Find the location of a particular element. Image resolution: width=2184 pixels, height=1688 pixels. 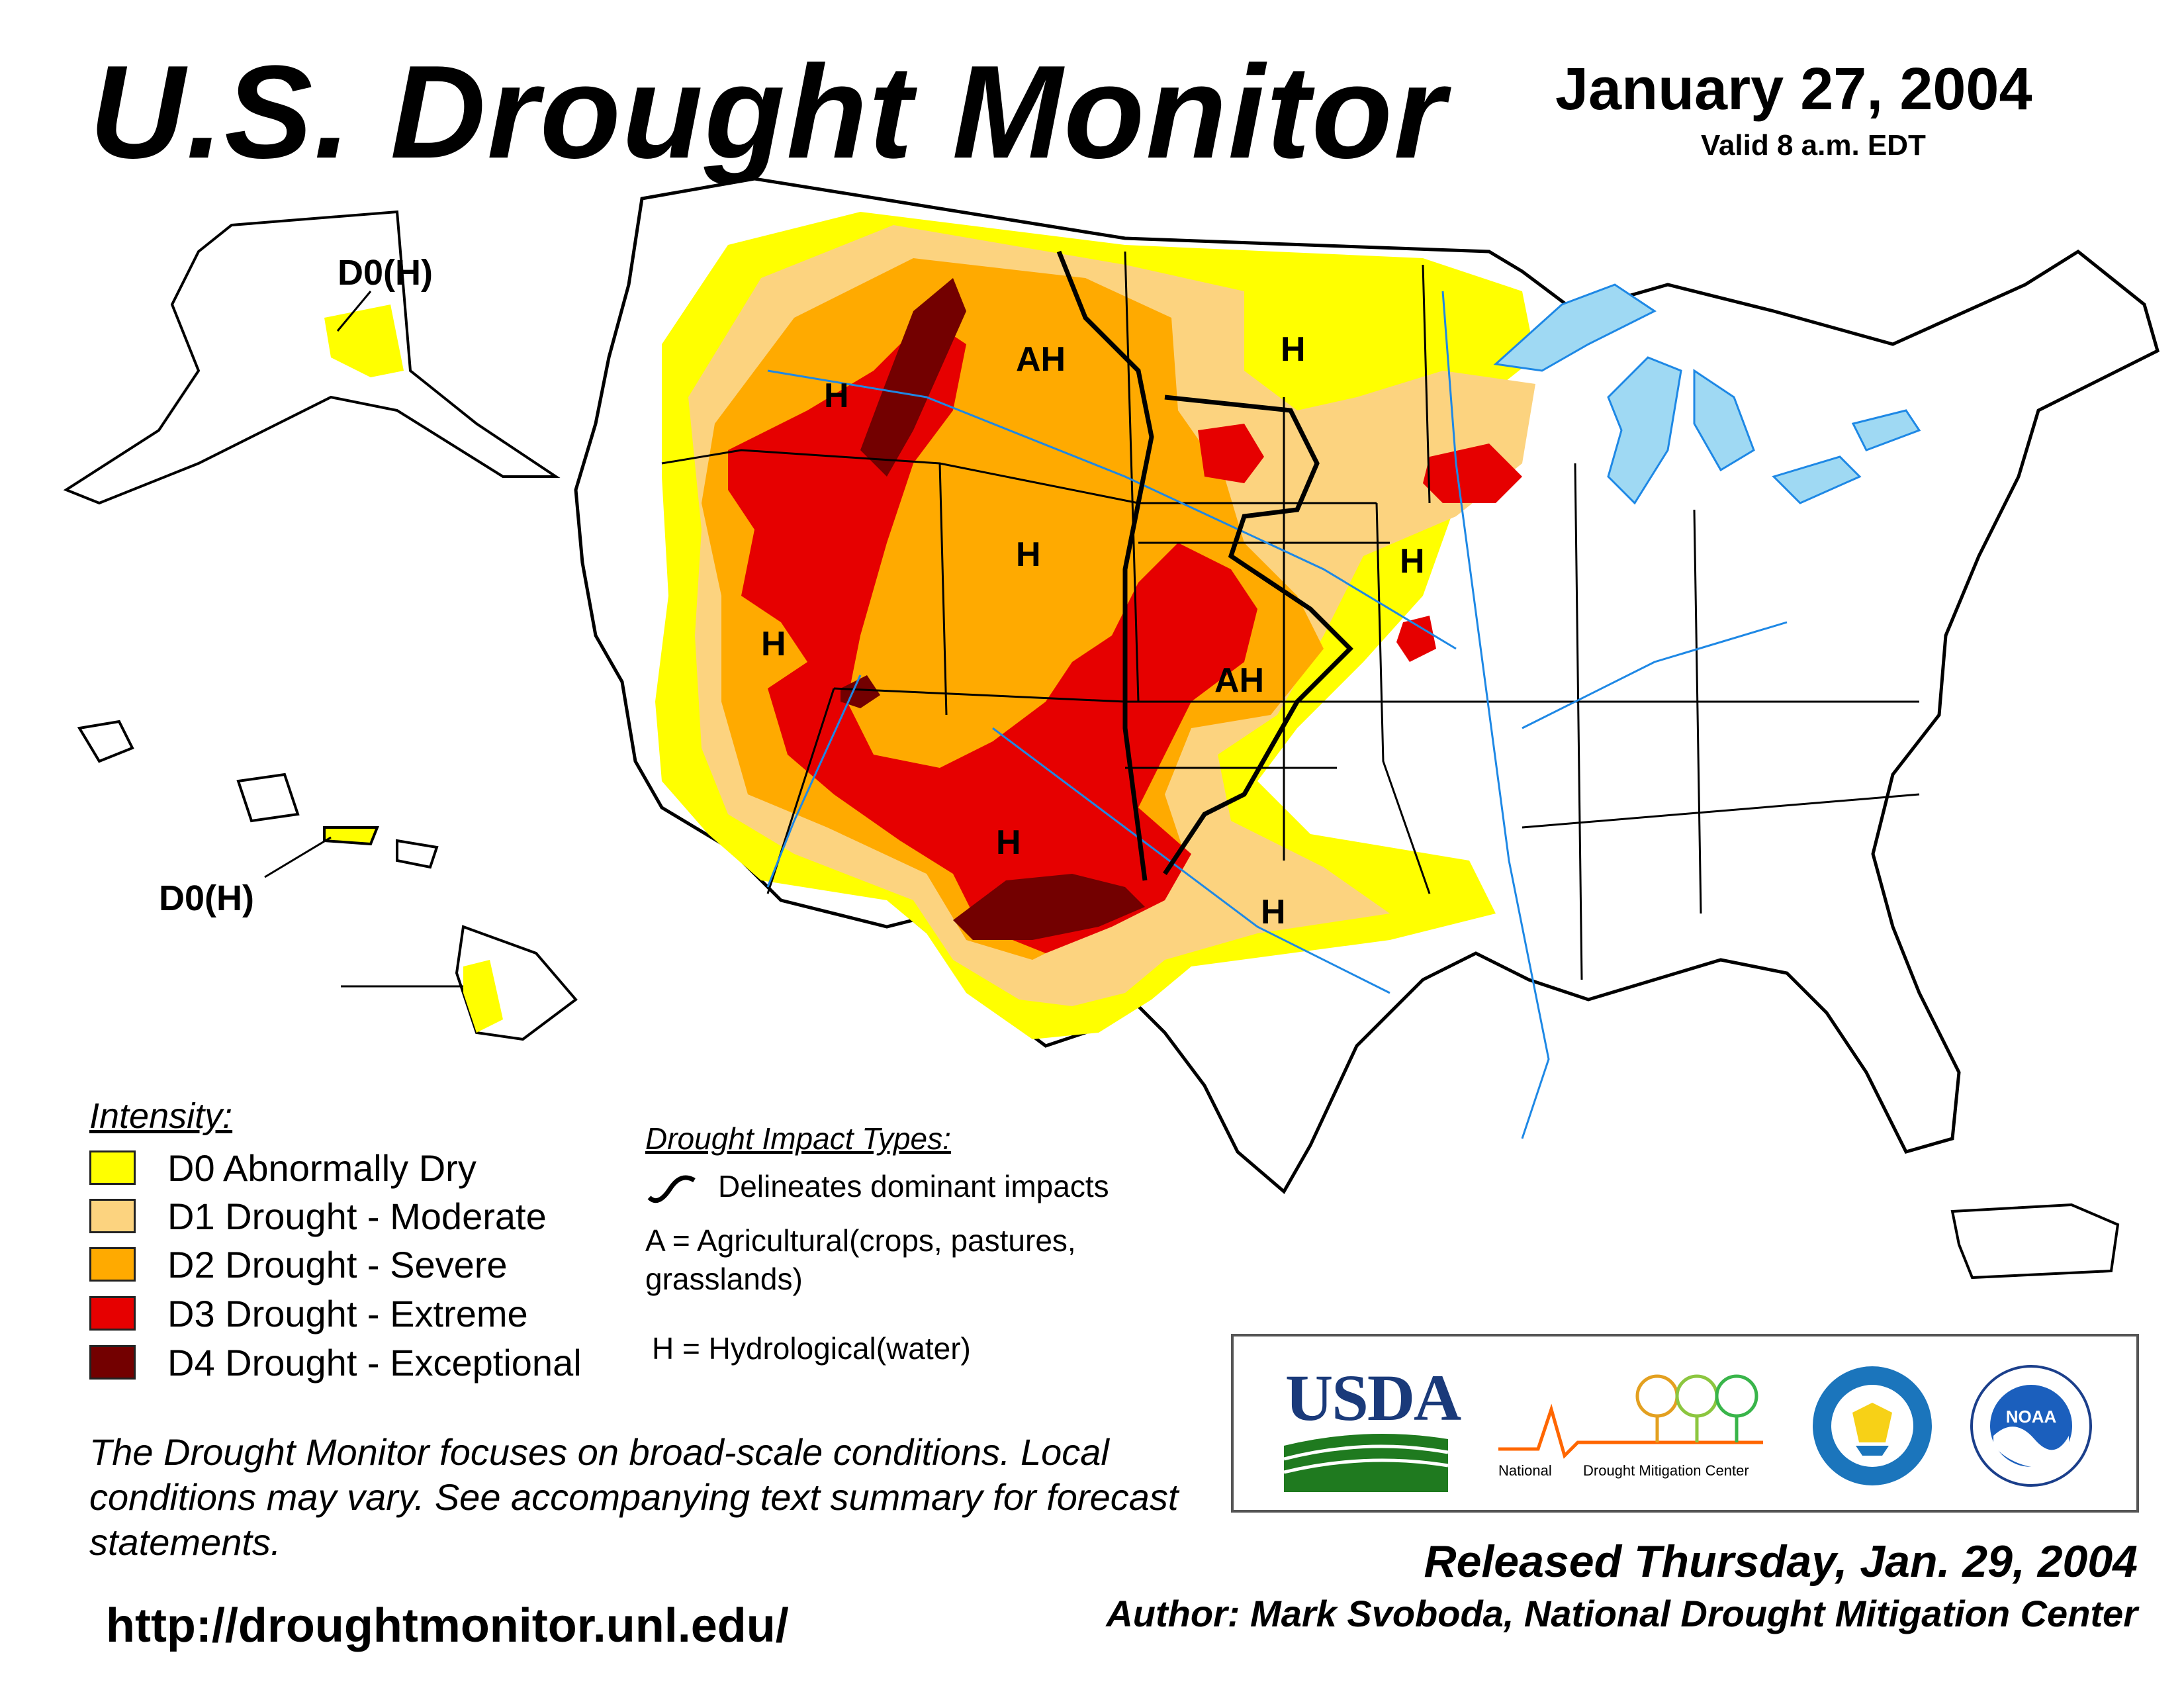

usda-logo: USDA is located at coordinates (1370, 1426).